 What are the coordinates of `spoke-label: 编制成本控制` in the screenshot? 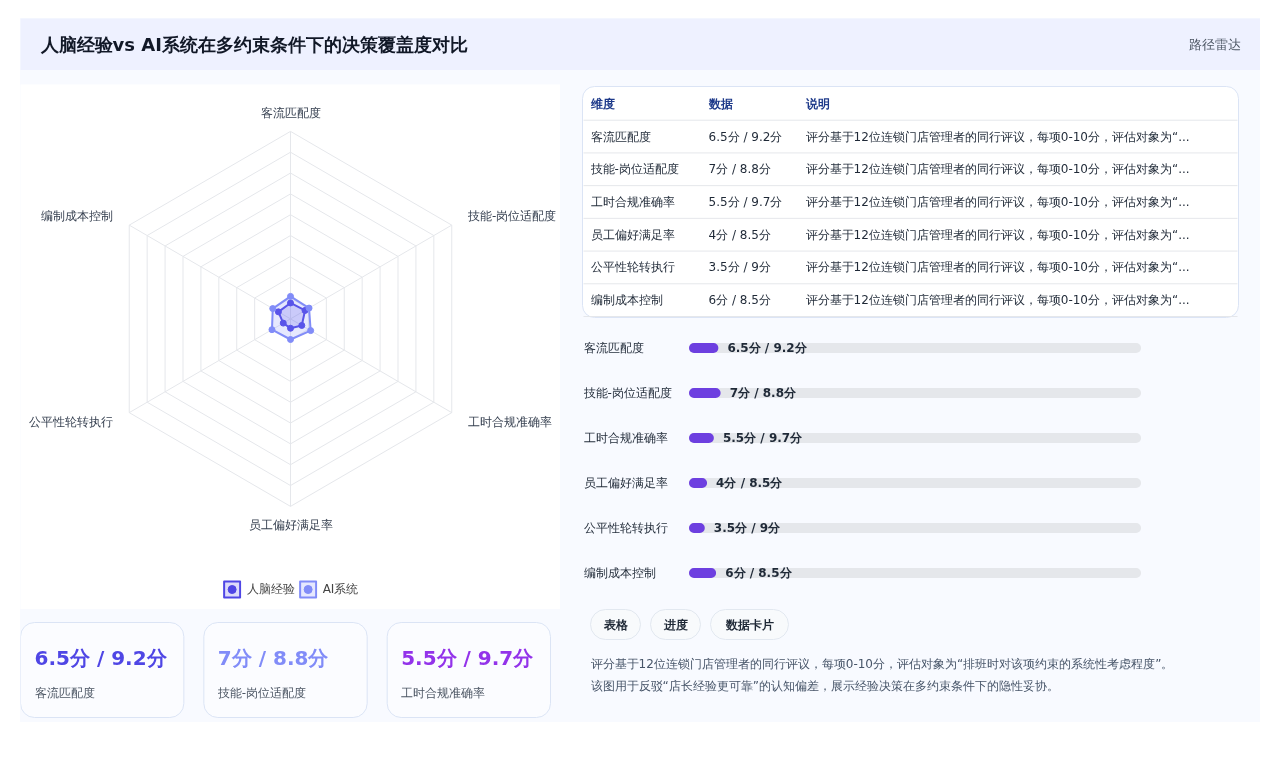 It's located at (77, 215).